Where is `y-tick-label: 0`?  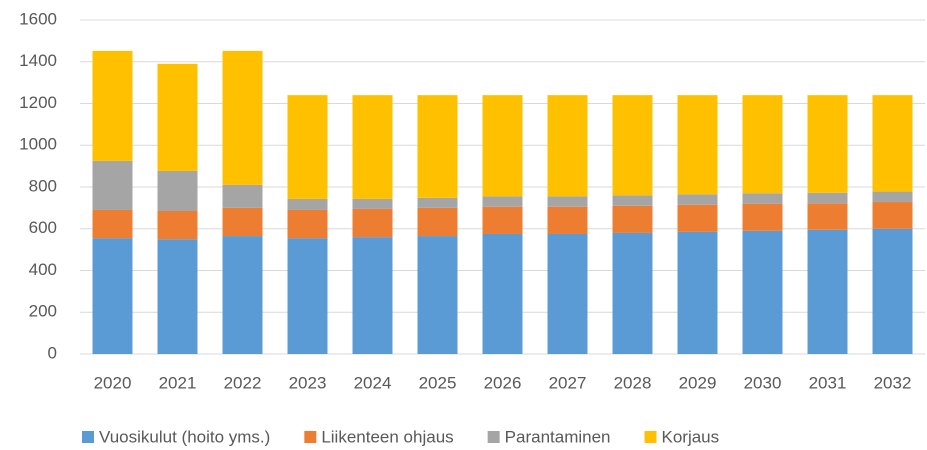 y-tick-label: 0 is located at coordinates (52, 352).